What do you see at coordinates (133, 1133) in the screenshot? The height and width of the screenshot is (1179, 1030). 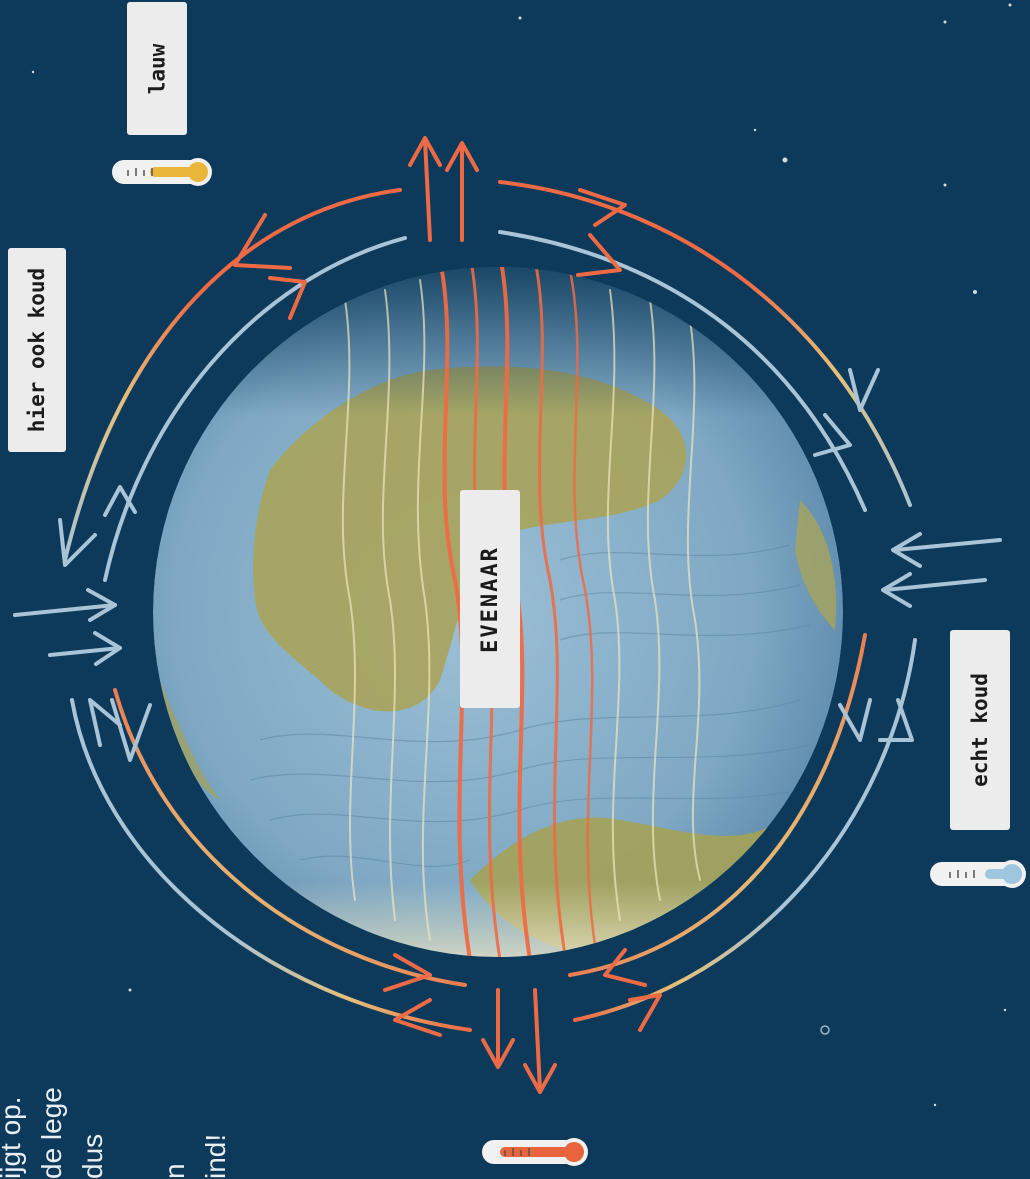 I see `side-text-line` at bounding box center [133, 1133].